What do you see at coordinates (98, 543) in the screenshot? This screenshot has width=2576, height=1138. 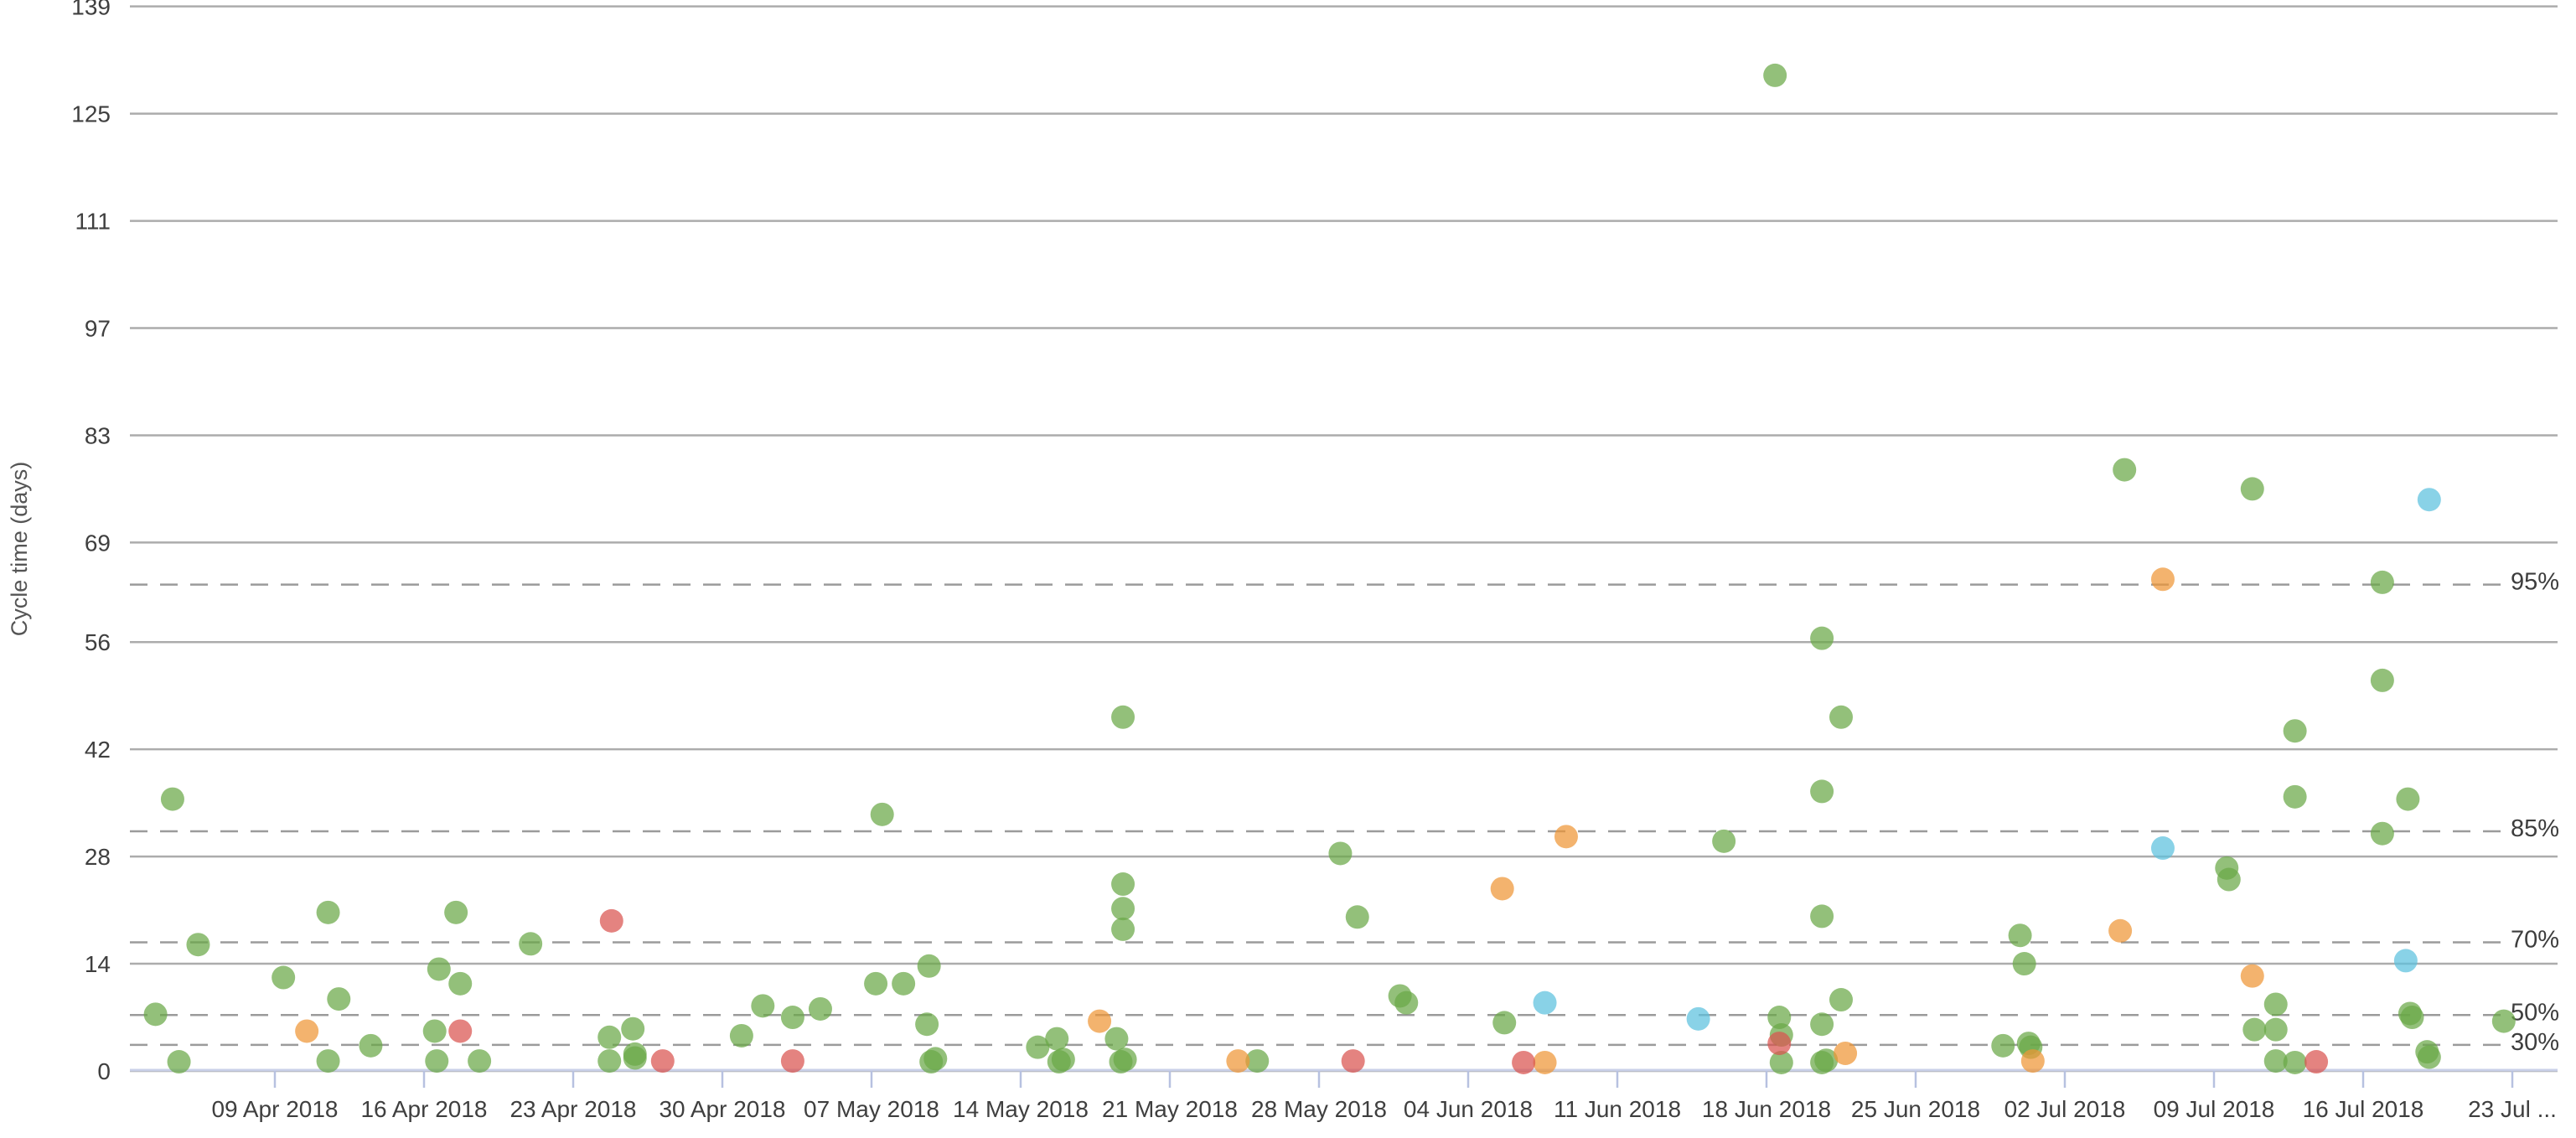 I see `y-tick-label-69: 69` at bounding box center [98, 543].